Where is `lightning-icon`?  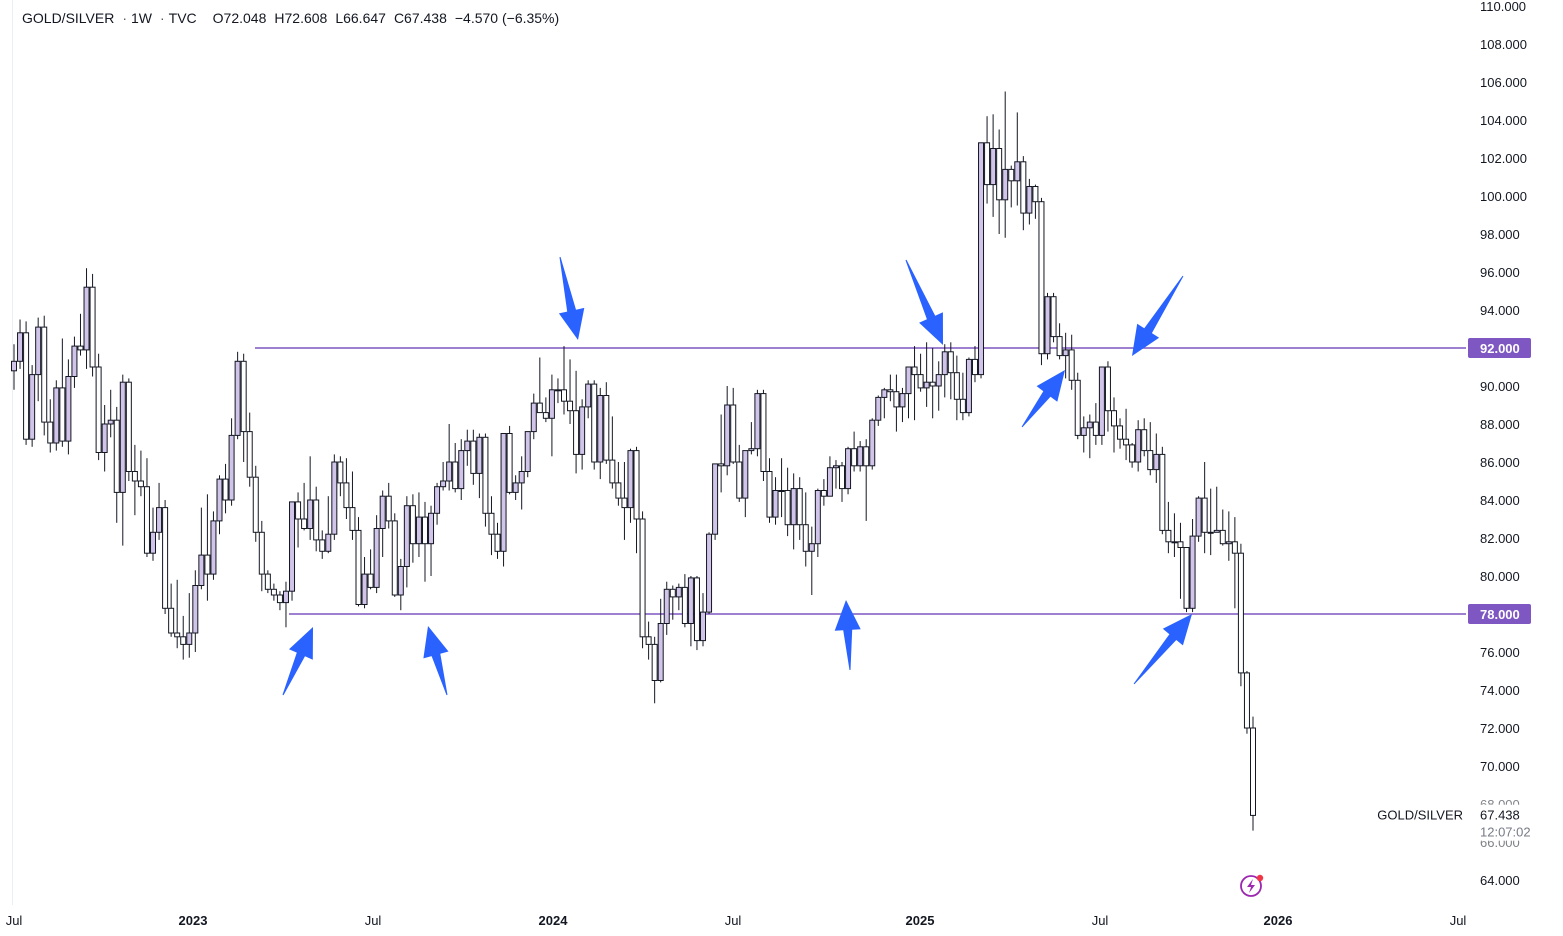 lightning-icon is located at coordinates (1252, 885).